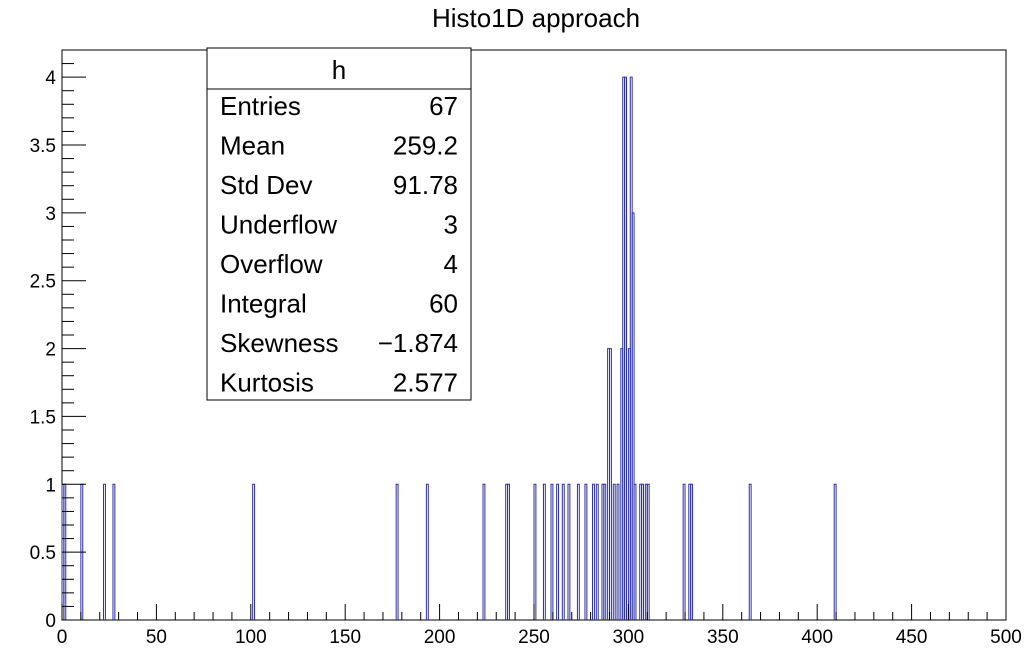  Describe the element at coordinates (912, 637) in the screenshot. I see `x-tick-label: 450` at that location.